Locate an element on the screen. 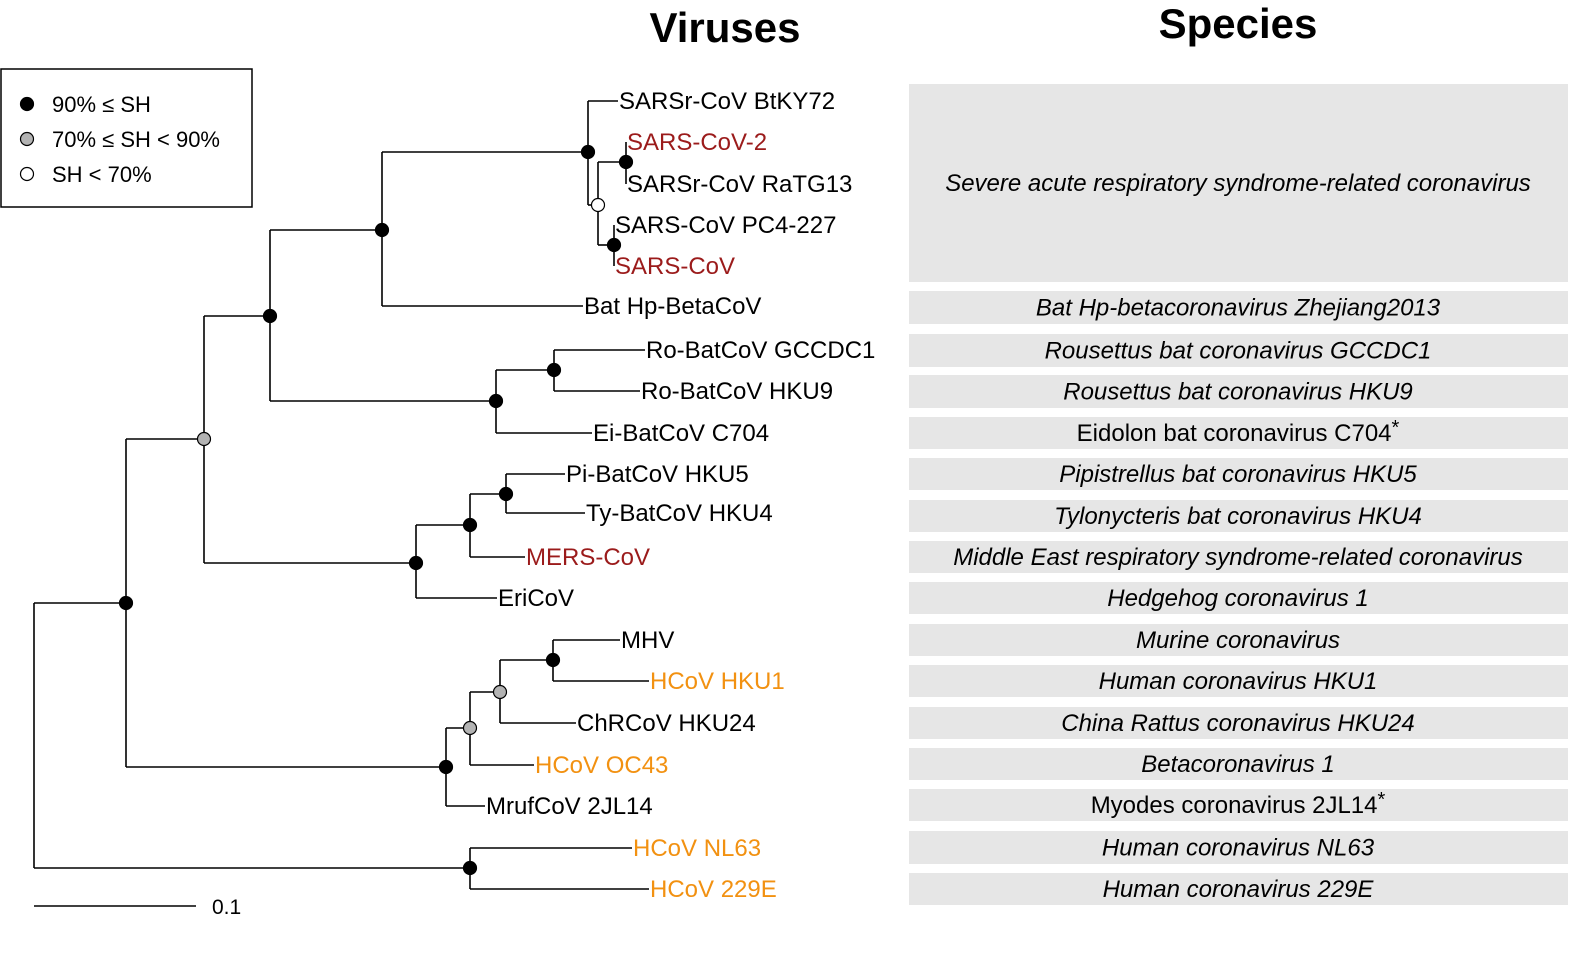 This screenshot has height=965, width=1585. legend-box is located at coordinates (126, 138).